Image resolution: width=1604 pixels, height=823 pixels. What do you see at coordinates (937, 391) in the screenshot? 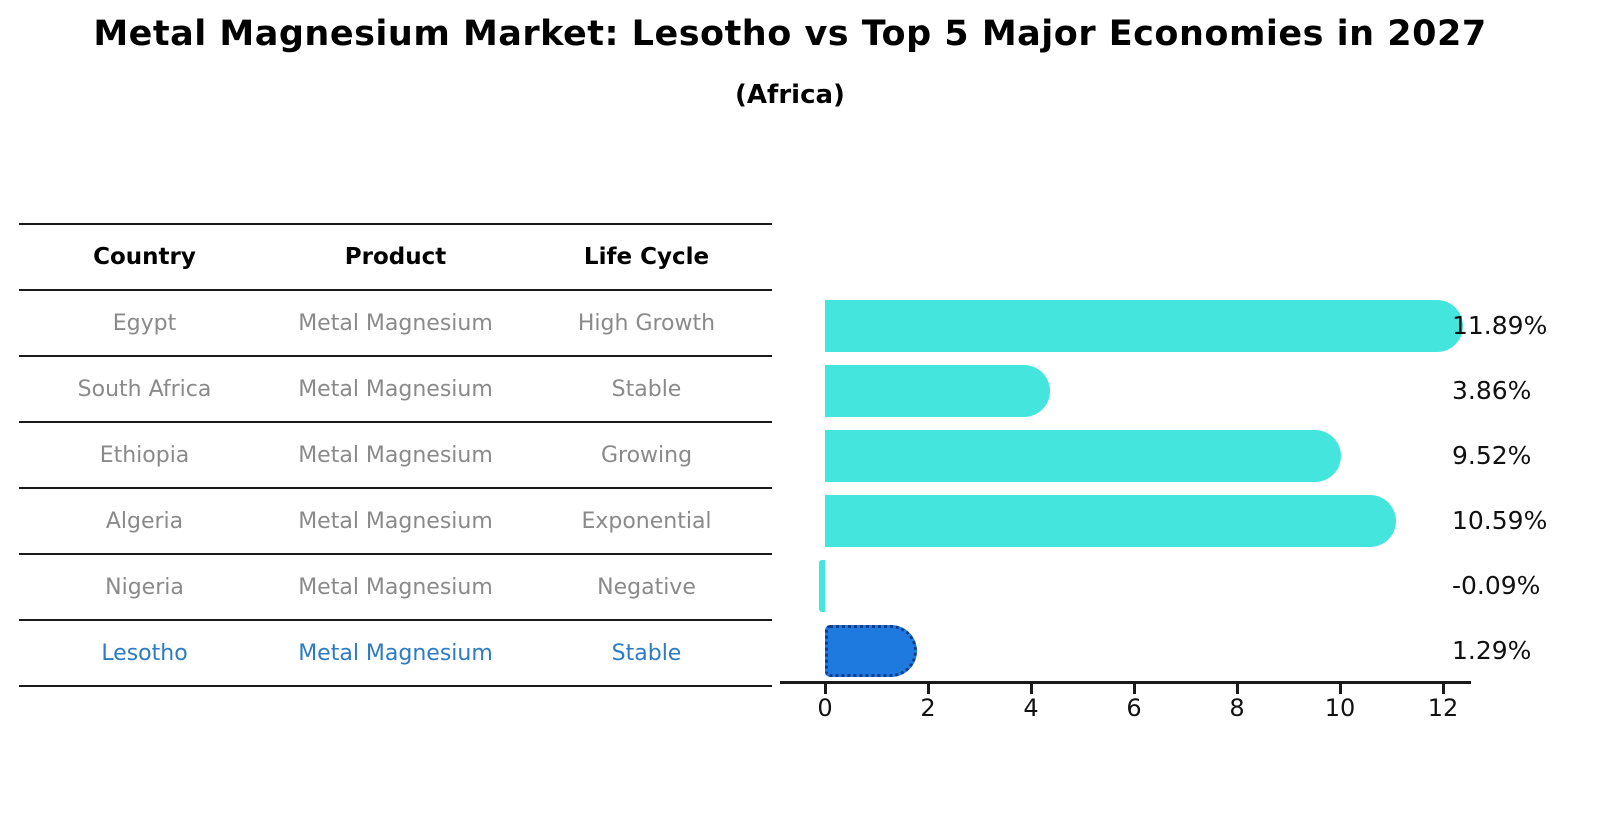
I see `bar-south-africa` at bounding box center [937, 391].